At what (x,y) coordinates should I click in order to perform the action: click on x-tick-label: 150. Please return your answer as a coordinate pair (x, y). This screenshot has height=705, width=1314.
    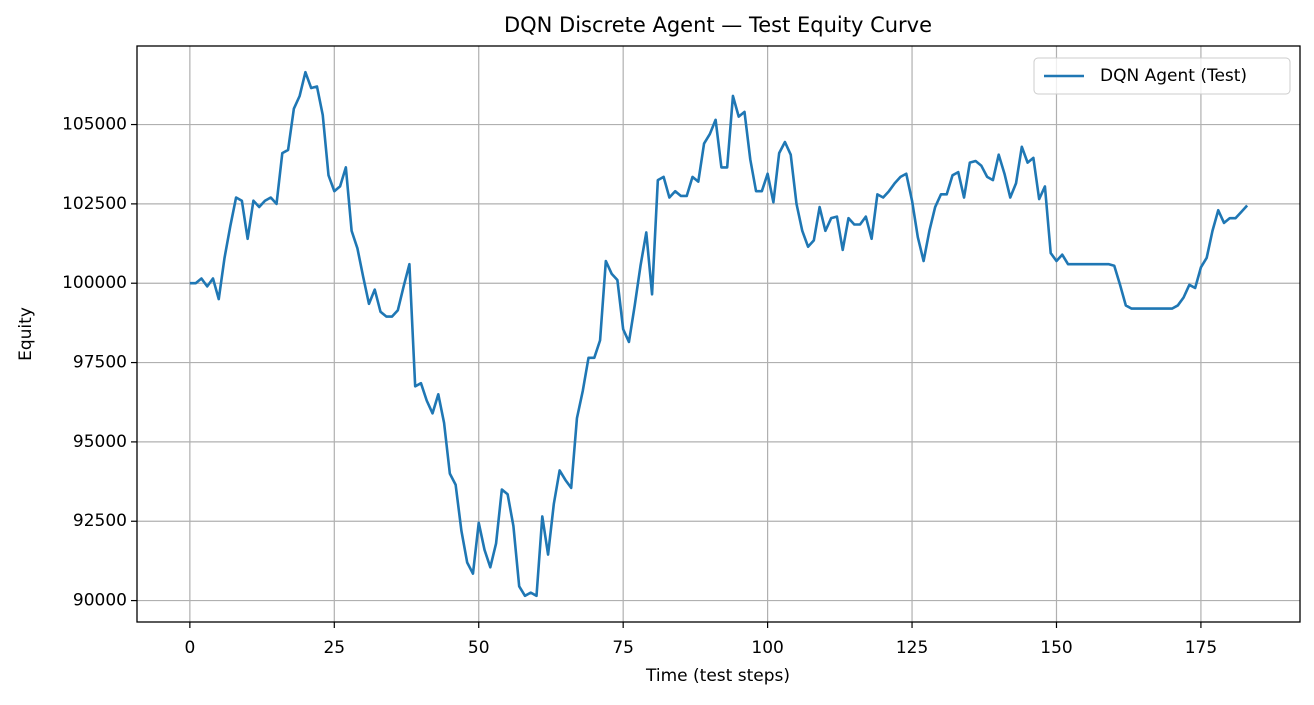
    Looking at the image, I should click on (1056, 648).